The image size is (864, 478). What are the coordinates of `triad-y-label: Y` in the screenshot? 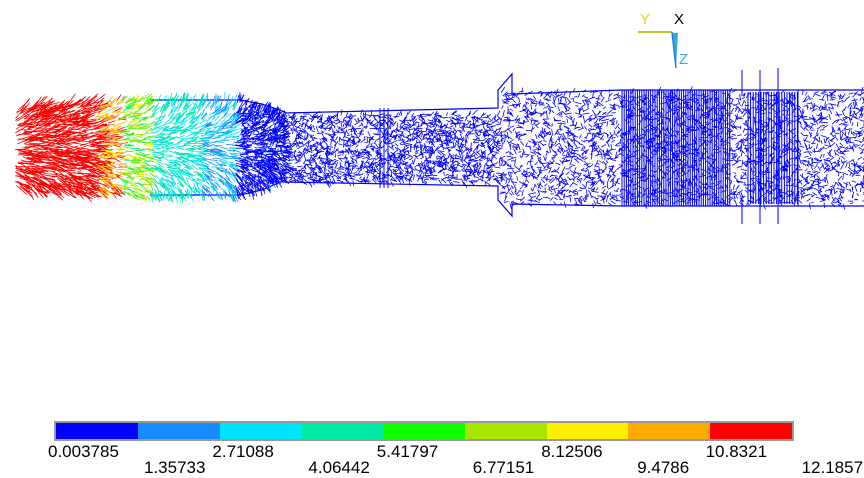 It's located at (645, 19).